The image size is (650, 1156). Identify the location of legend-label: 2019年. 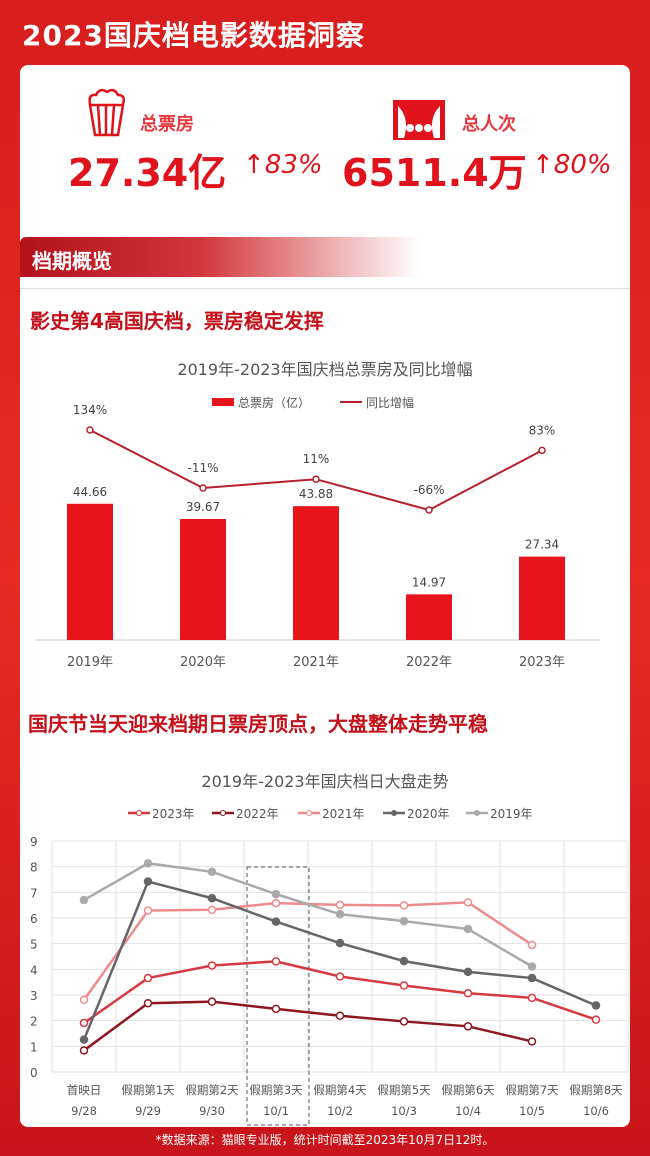
(511, 814).